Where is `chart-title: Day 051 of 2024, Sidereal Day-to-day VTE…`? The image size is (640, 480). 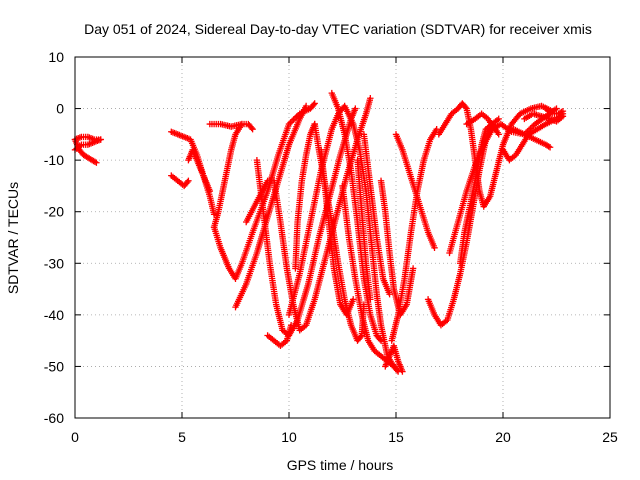
chart-title: Day 051 of 2024, Sidereal Day-to-day VTE… is located at coordinates (338, 29).